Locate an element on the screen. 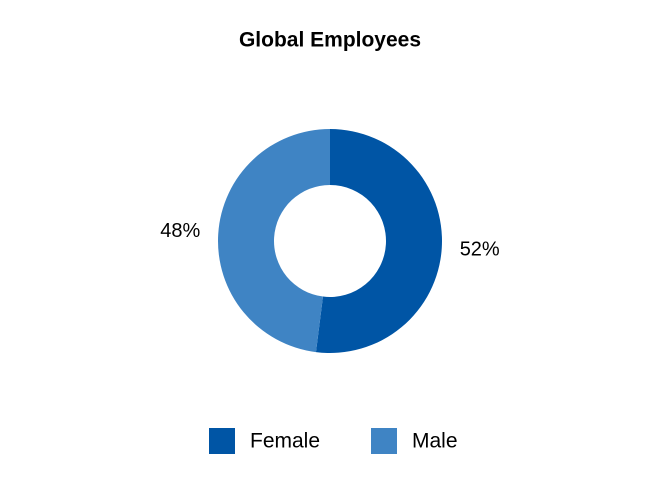 The image size is (660, 498). legend-label: Female is located at coordinates (285, 441).